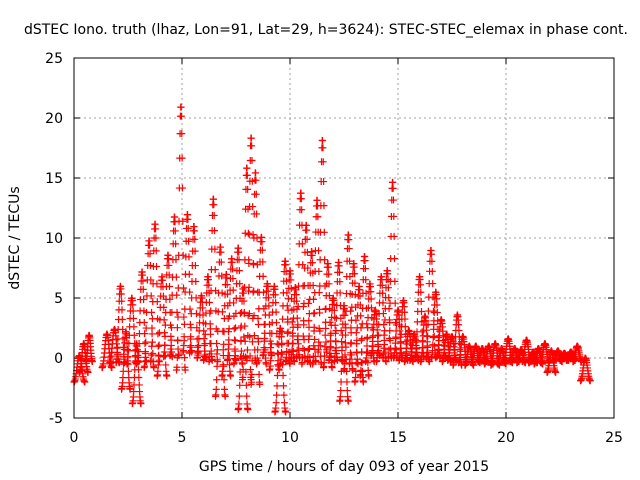 The image size is (640, 480). Describe the element at coordinates (506, 438) in the screenshot. I see `x-tick-label: 20` at that location.